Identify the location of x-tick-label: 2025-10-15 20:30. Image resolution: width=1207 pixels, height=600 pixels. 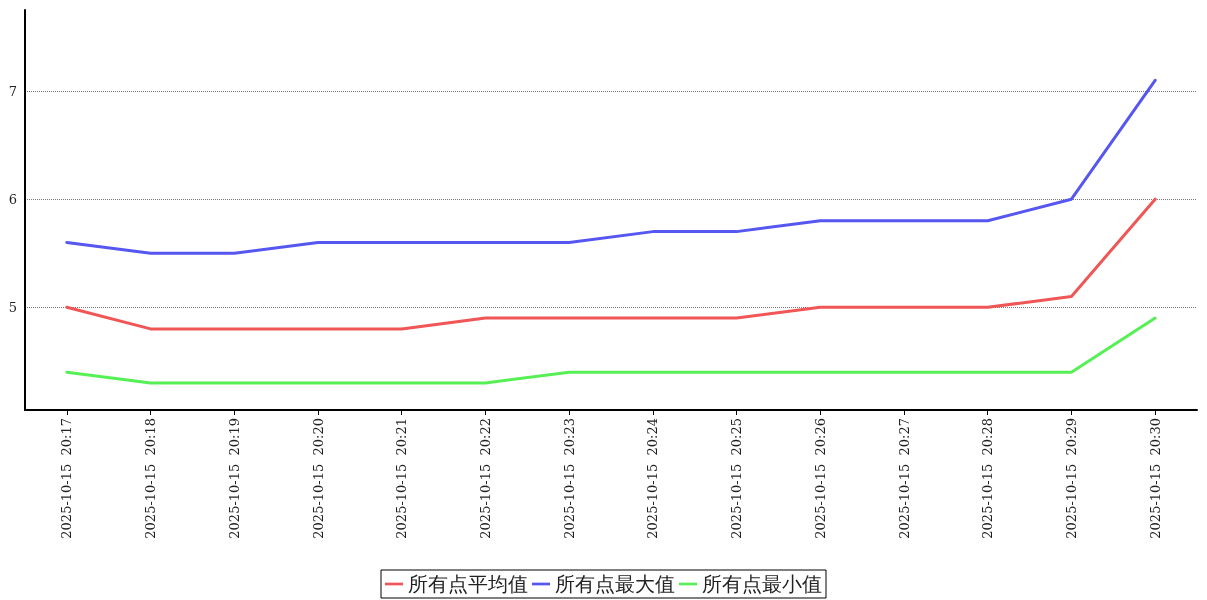
(1155, 478).